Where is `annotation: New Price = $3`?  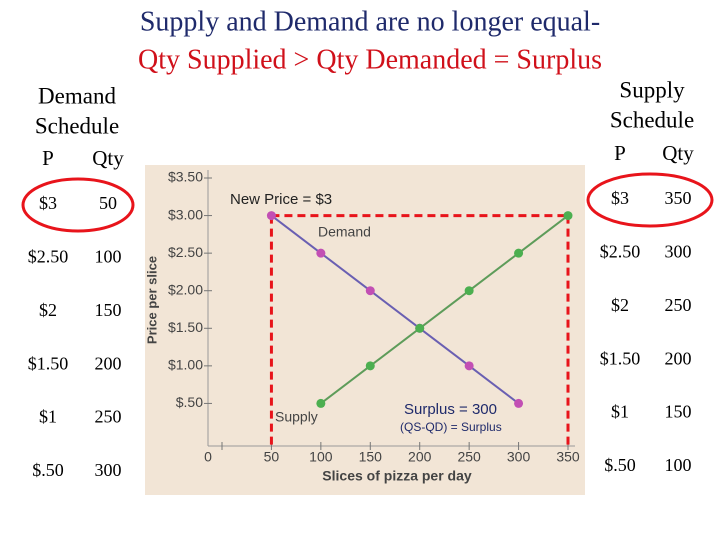
annotation: New Price = $3 is located at coordinates (281, 199).